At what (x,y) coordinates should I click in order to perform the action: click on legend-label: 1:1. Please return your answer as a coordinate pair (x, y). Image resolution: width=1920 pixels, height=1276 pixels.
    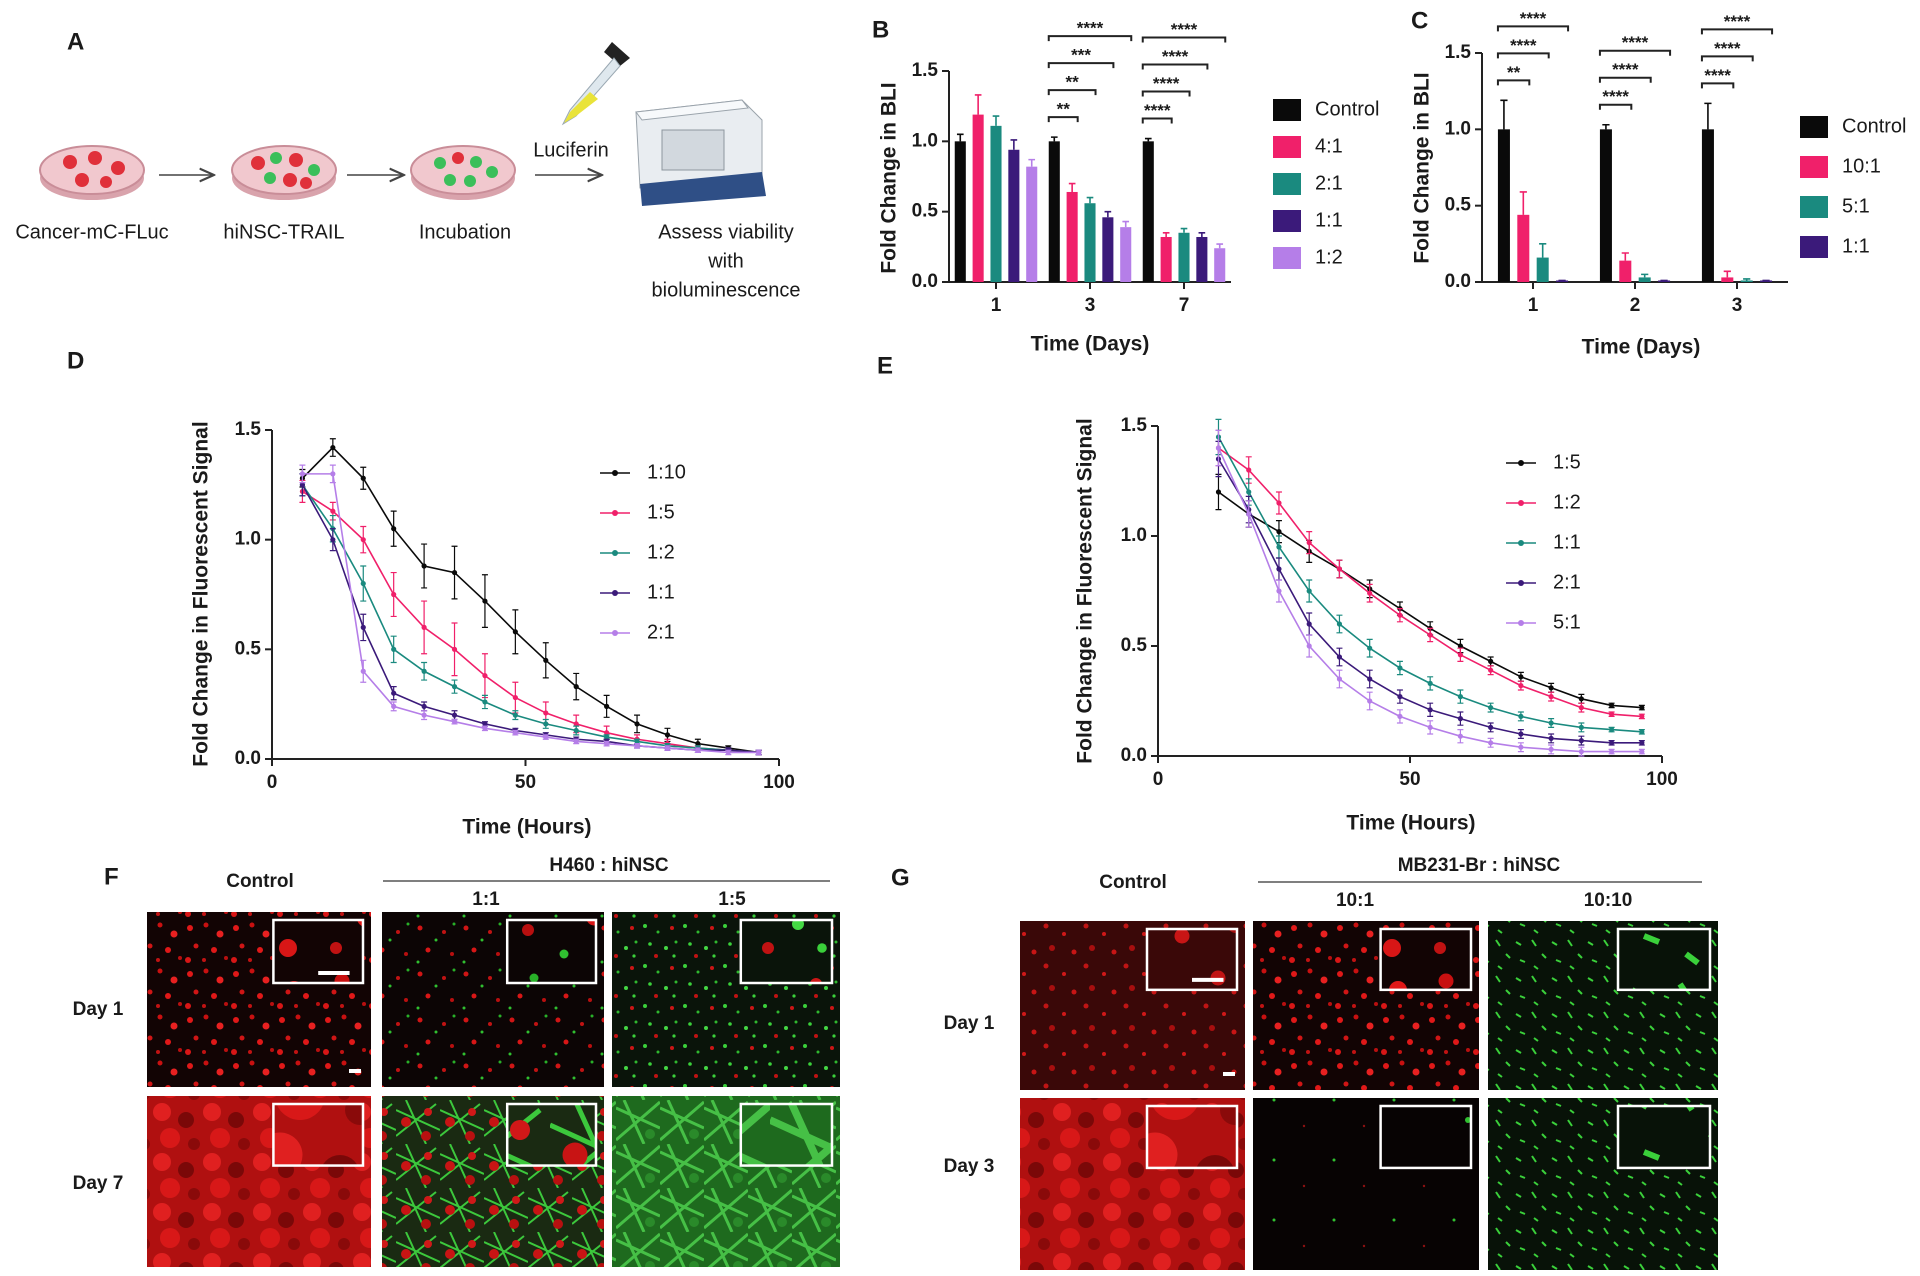
    Looking at the image, I should click on (1856, 246).